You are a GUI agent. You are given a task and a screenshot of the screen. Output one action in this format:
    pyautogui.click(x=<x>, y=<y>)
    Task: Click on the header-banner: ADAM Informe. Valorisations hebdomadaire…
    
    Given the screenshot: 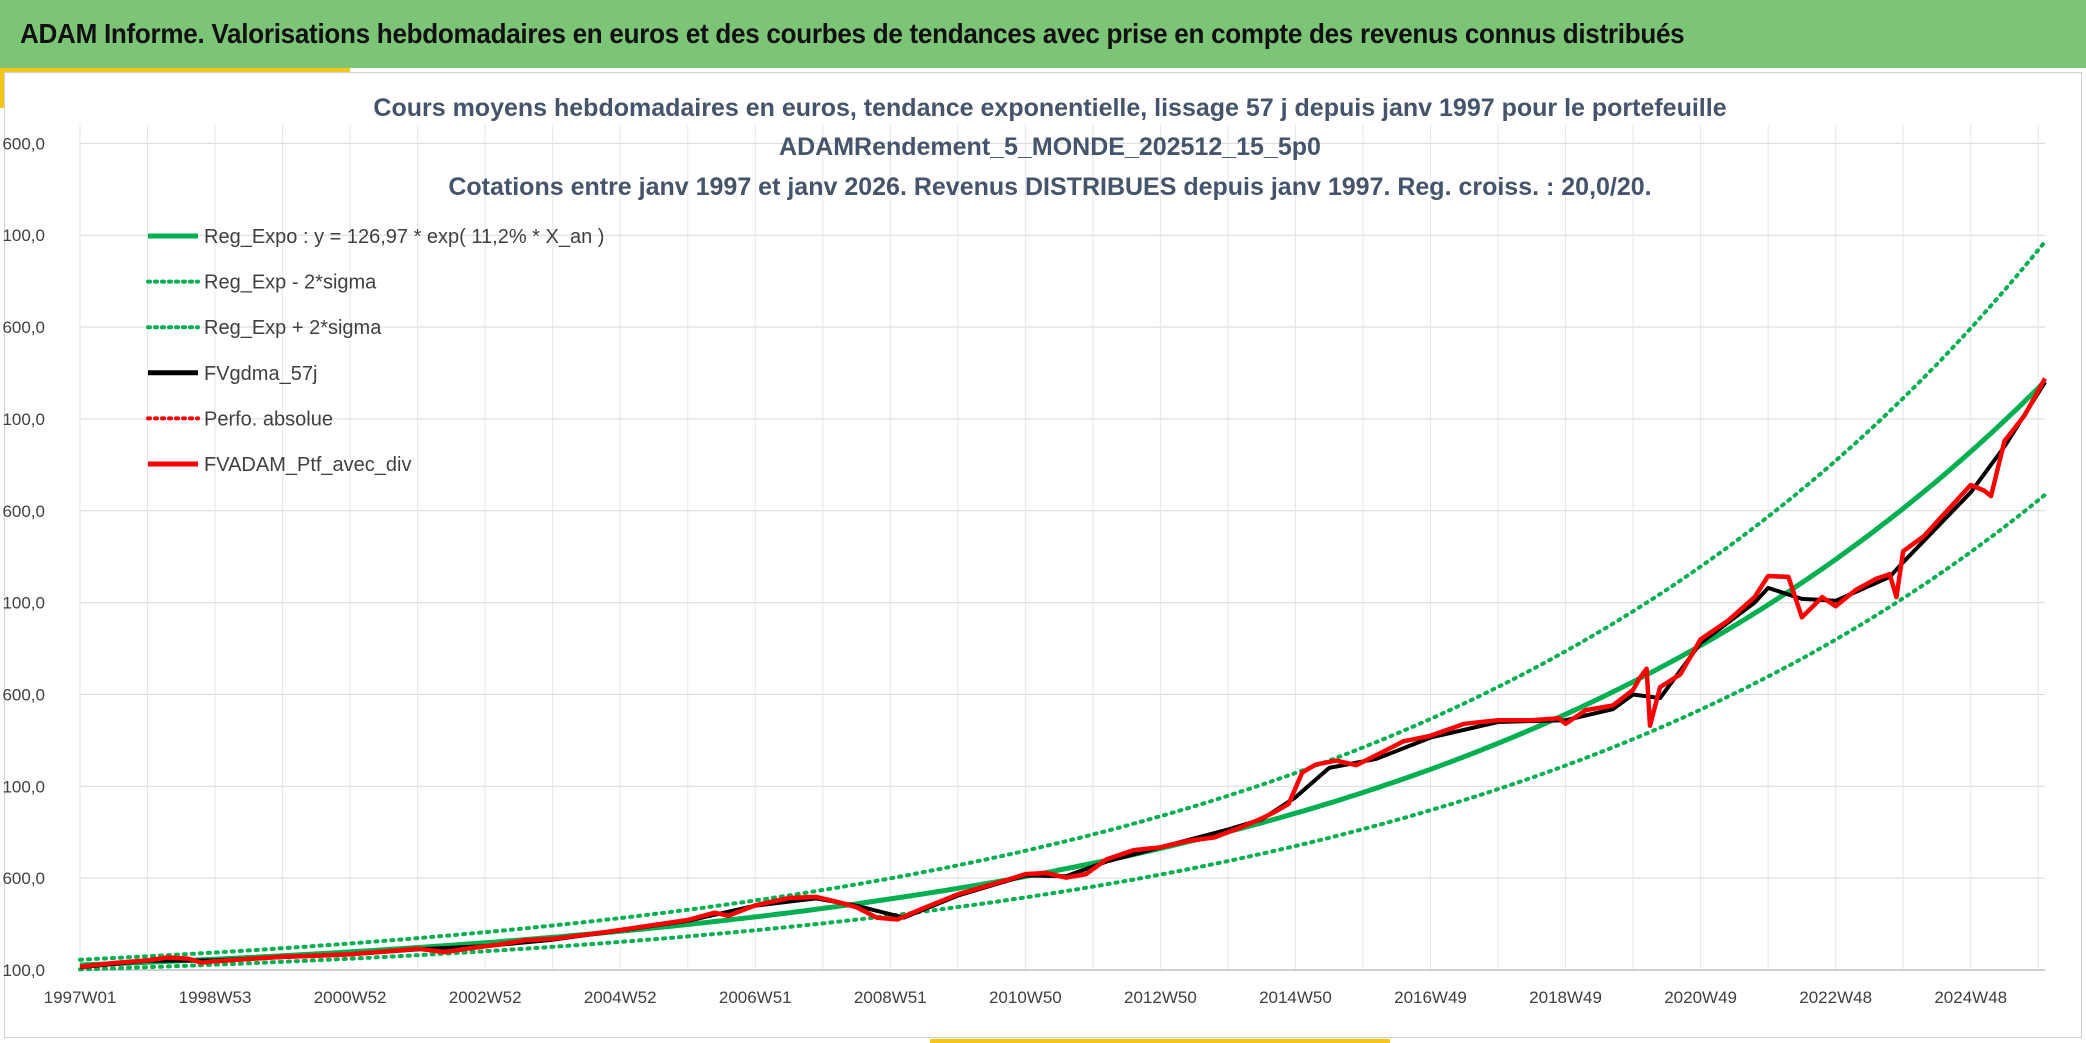 What is the action you would take?
    pyautogui.click(x=1043, y=34)
    